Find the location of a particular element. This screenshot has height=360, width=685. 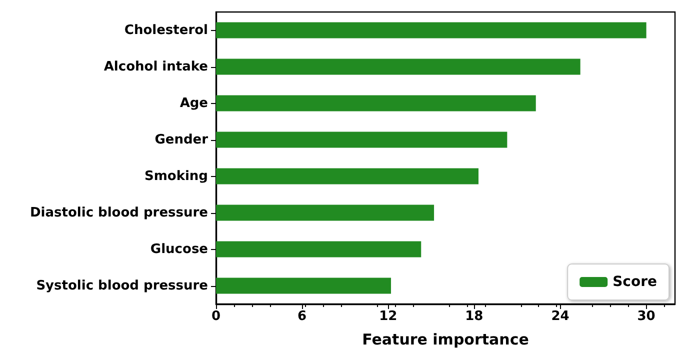

y-tick-label: Diastolic blood pressure is located at coordinates (119, 212).